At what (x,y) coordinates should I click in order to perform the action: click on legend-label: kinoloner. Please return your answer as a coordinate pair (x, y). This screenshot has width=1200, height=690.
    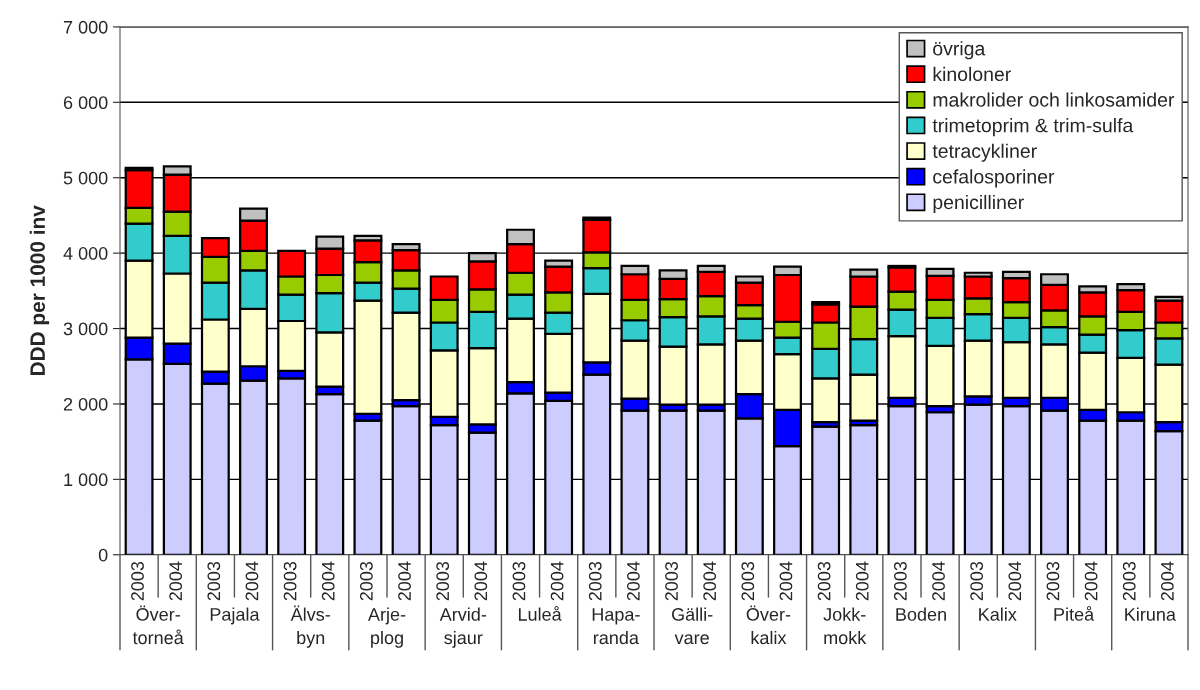
    Looking at the image, I should click on (972, 74).